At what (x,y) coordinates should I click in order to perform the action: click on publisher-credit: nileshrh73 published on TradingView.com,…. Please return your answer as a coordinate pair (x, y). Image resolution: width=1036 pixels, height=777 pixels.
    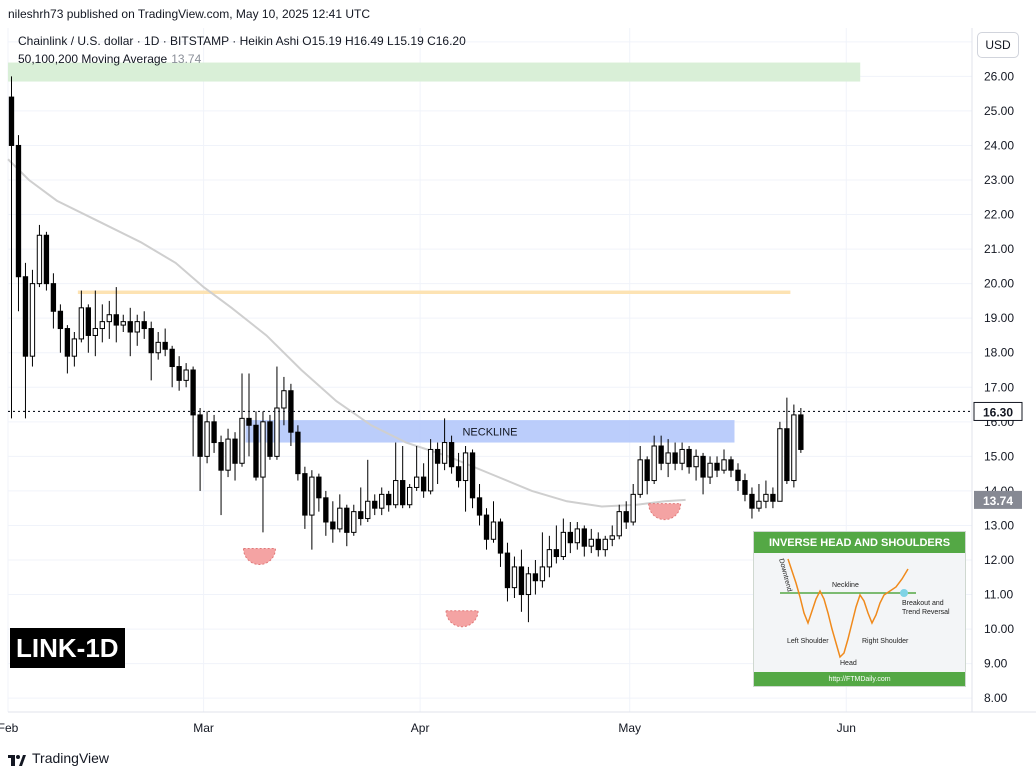
    Looking at the image, I should click on (189, 14).